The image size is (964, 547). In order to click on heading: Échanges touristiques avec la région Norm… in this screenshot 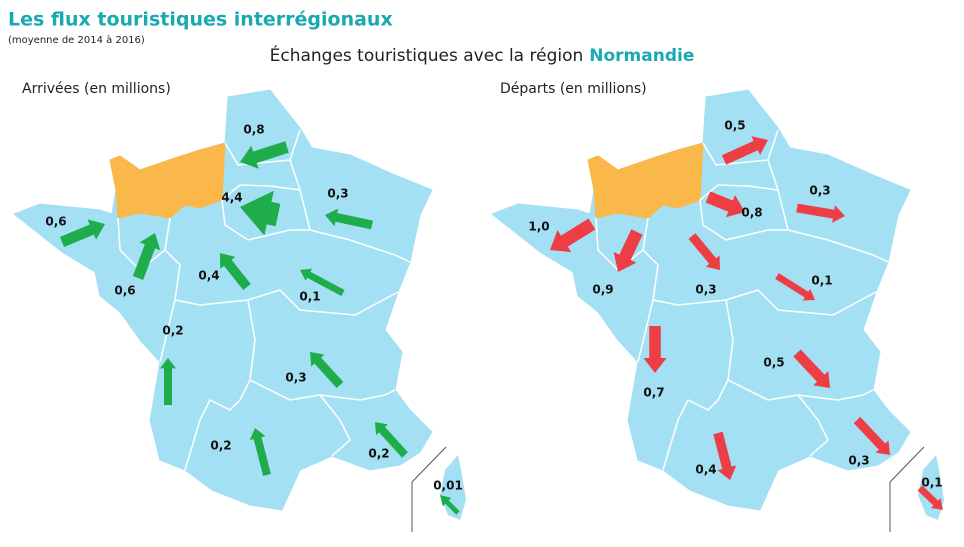, I will do `click(482, 55)`.